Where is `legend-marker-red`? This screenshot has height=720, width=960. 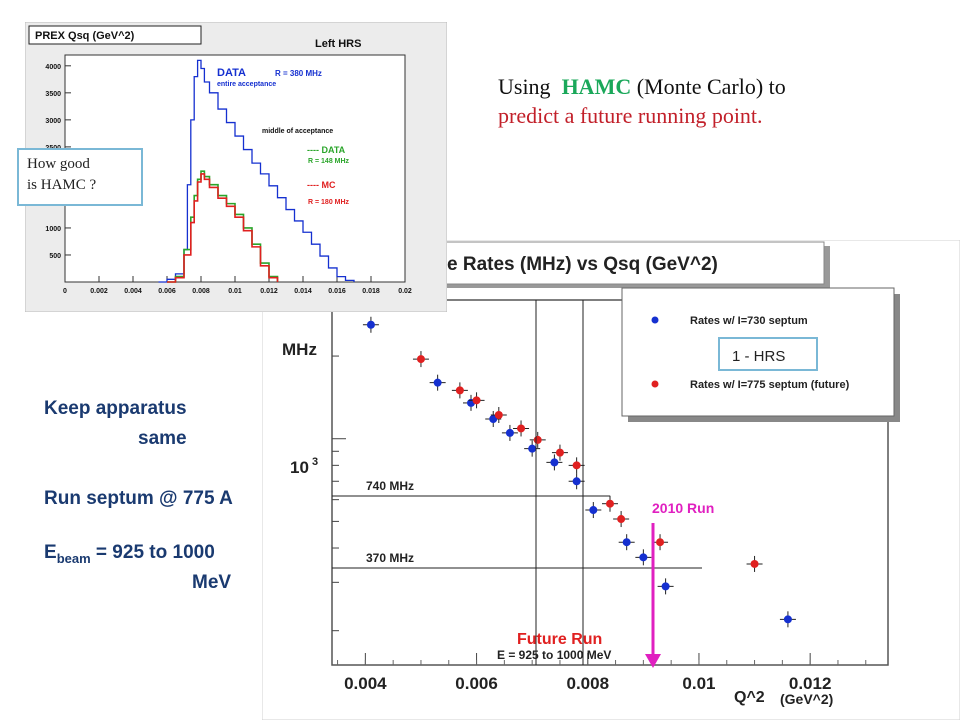 legend-marker-red is located at coordinates (655, 384).